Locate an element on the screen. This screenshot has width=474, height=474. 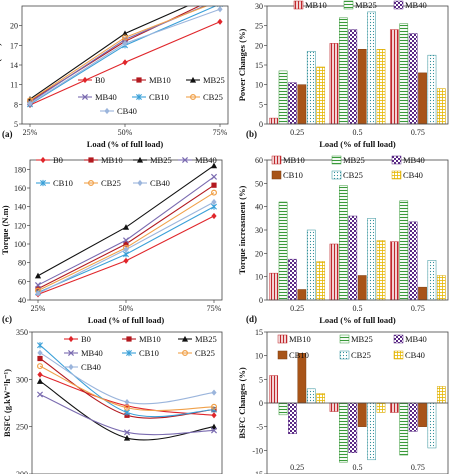
bar-MB40-0.5 is located at coordinates (353, 258).